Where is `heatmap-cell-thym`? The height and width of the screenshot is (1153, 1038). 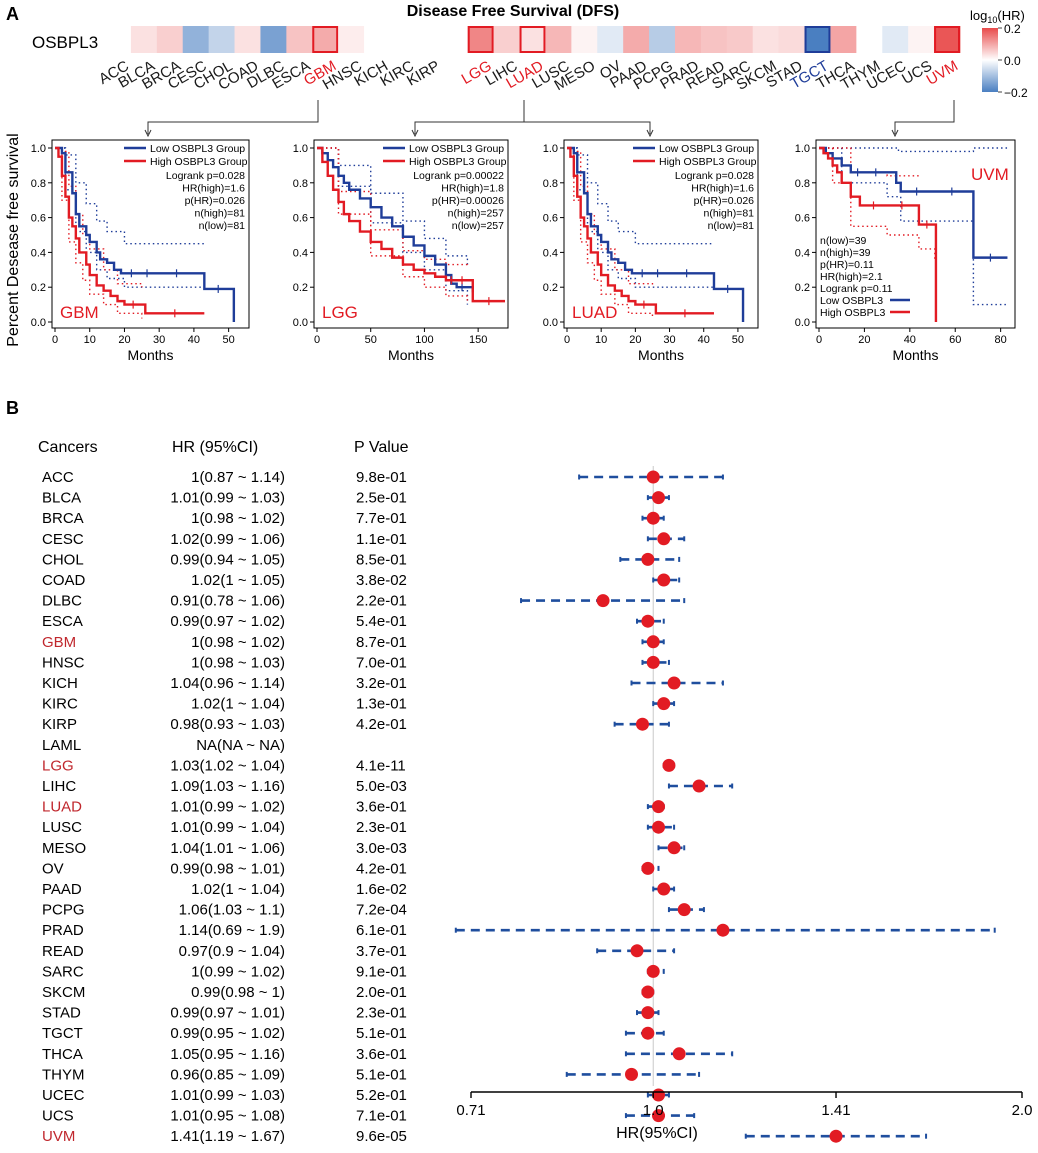 heatmap-cell-thym is located at coordinates (869, 39).